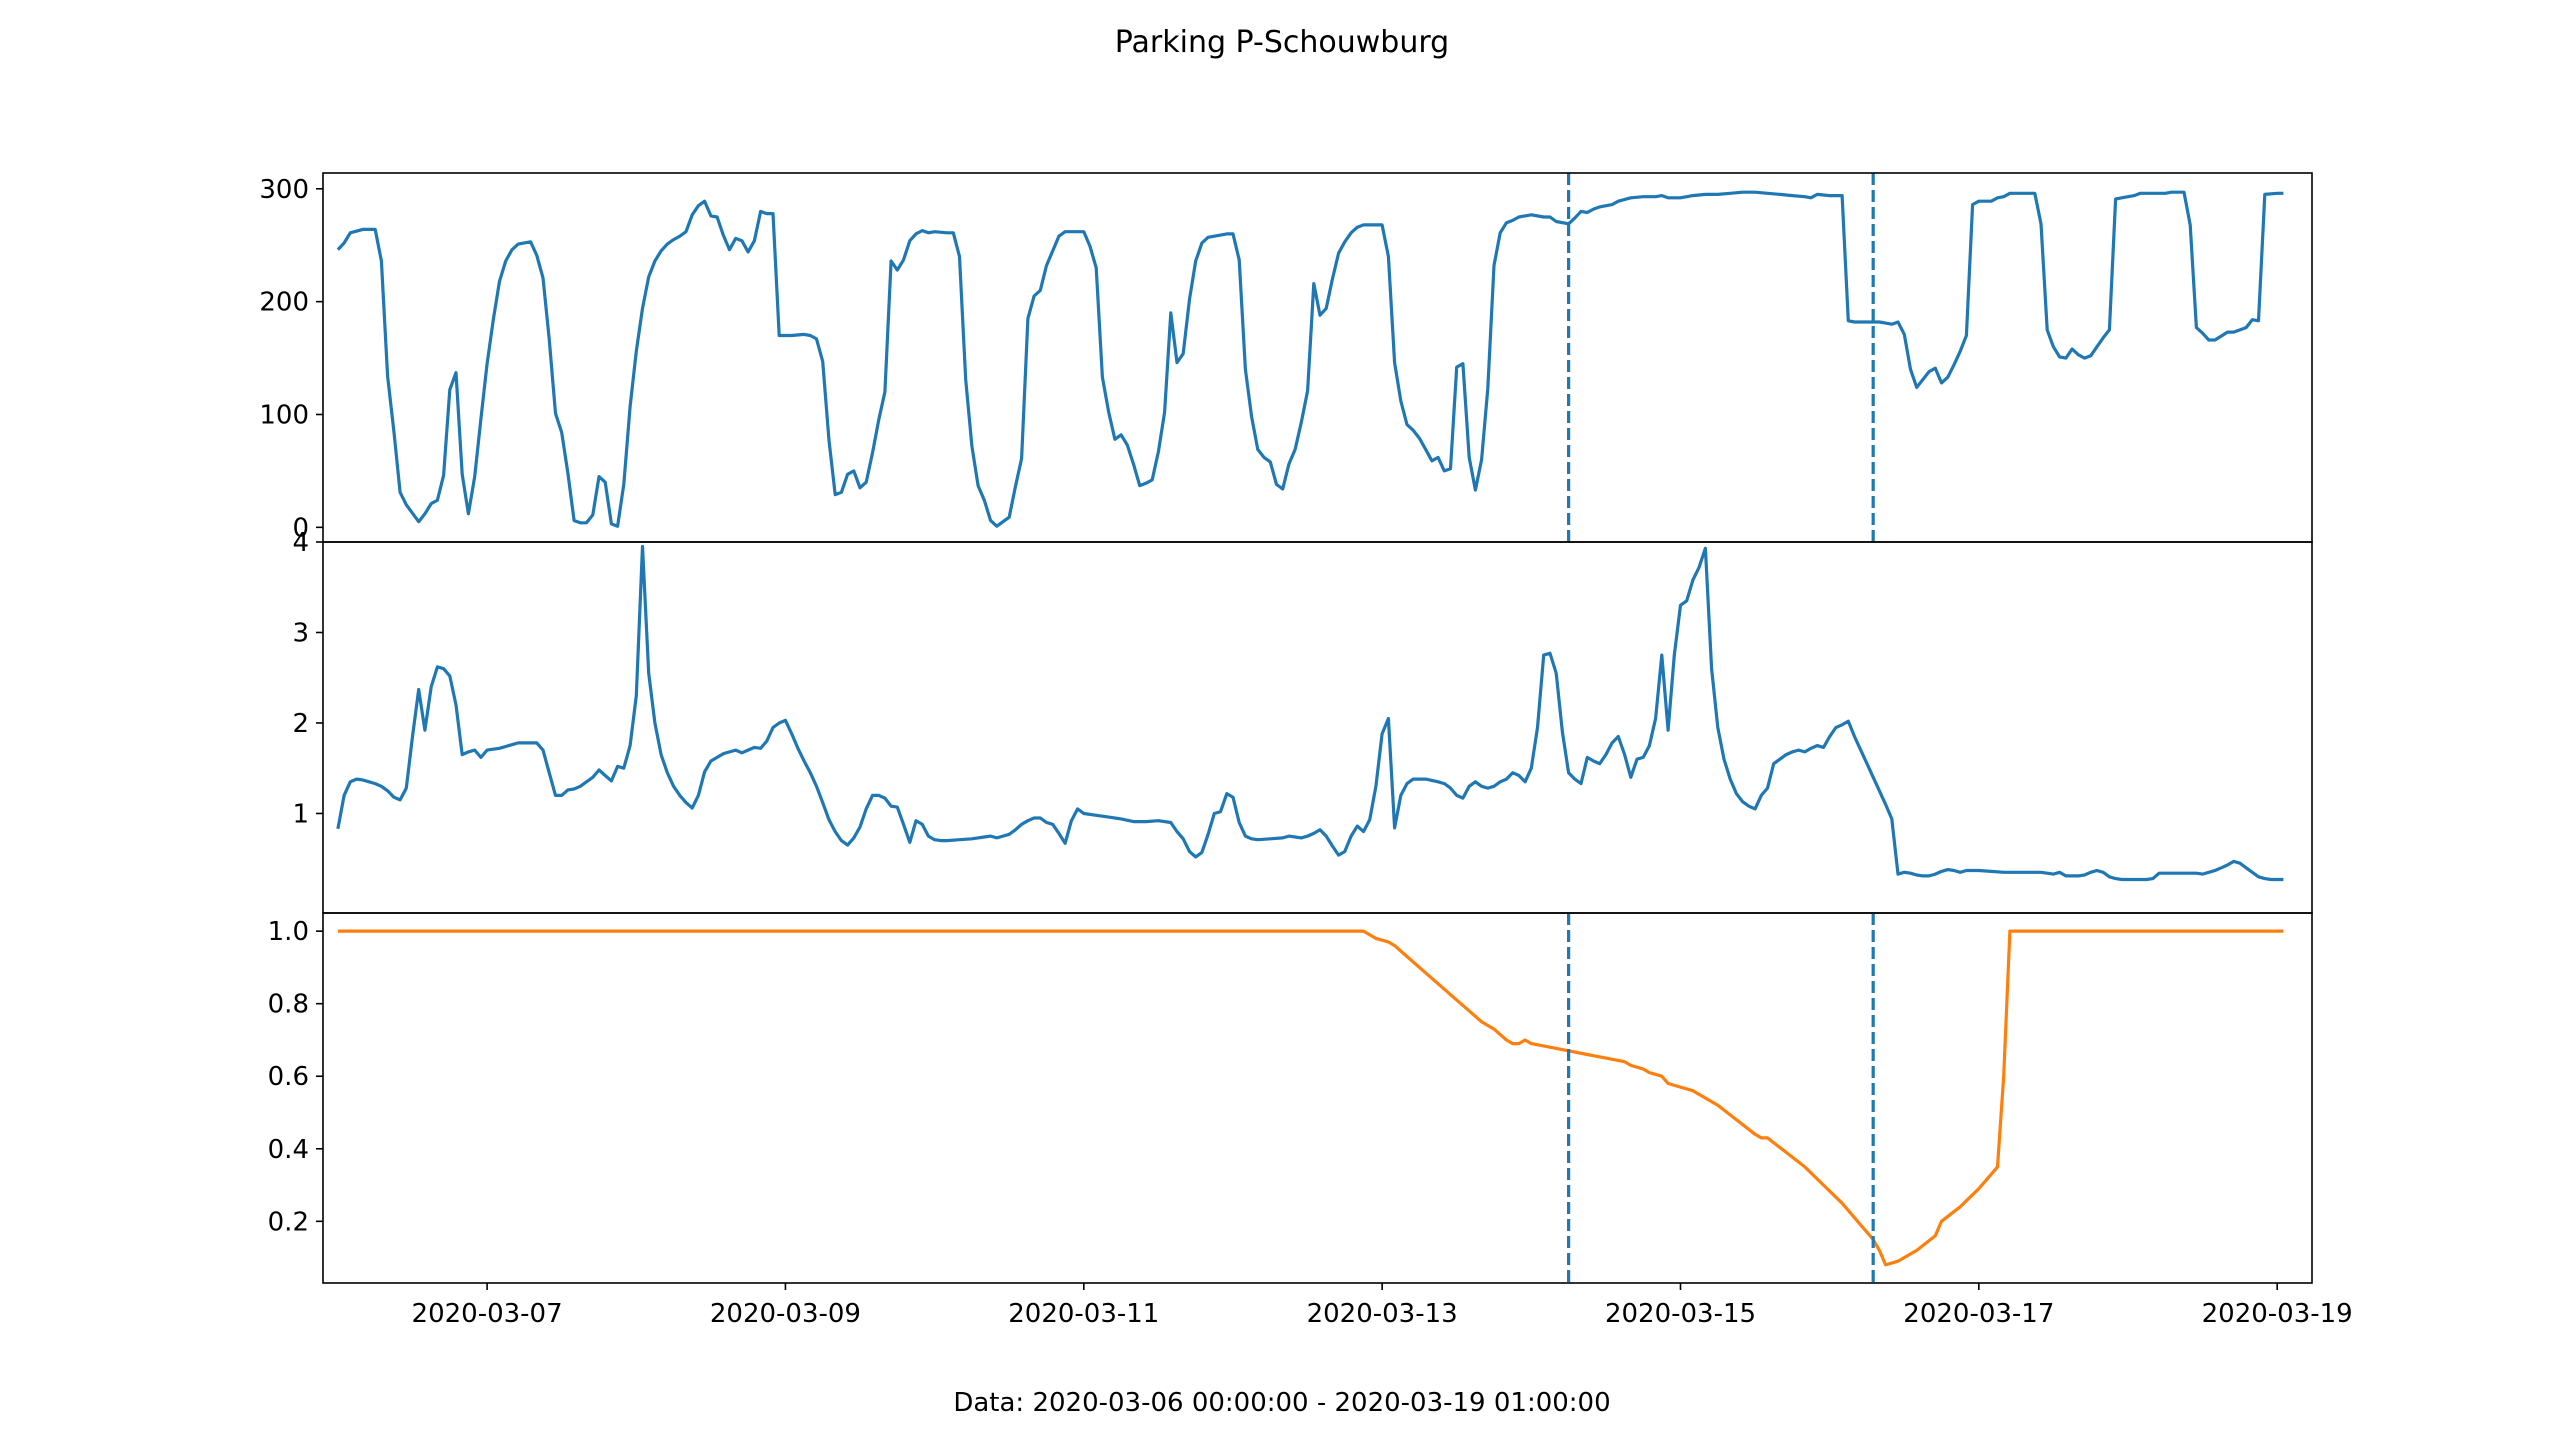 The image size is (2560, 1442). I want to click on y-tick-label: 1.0, so click(288, 932).